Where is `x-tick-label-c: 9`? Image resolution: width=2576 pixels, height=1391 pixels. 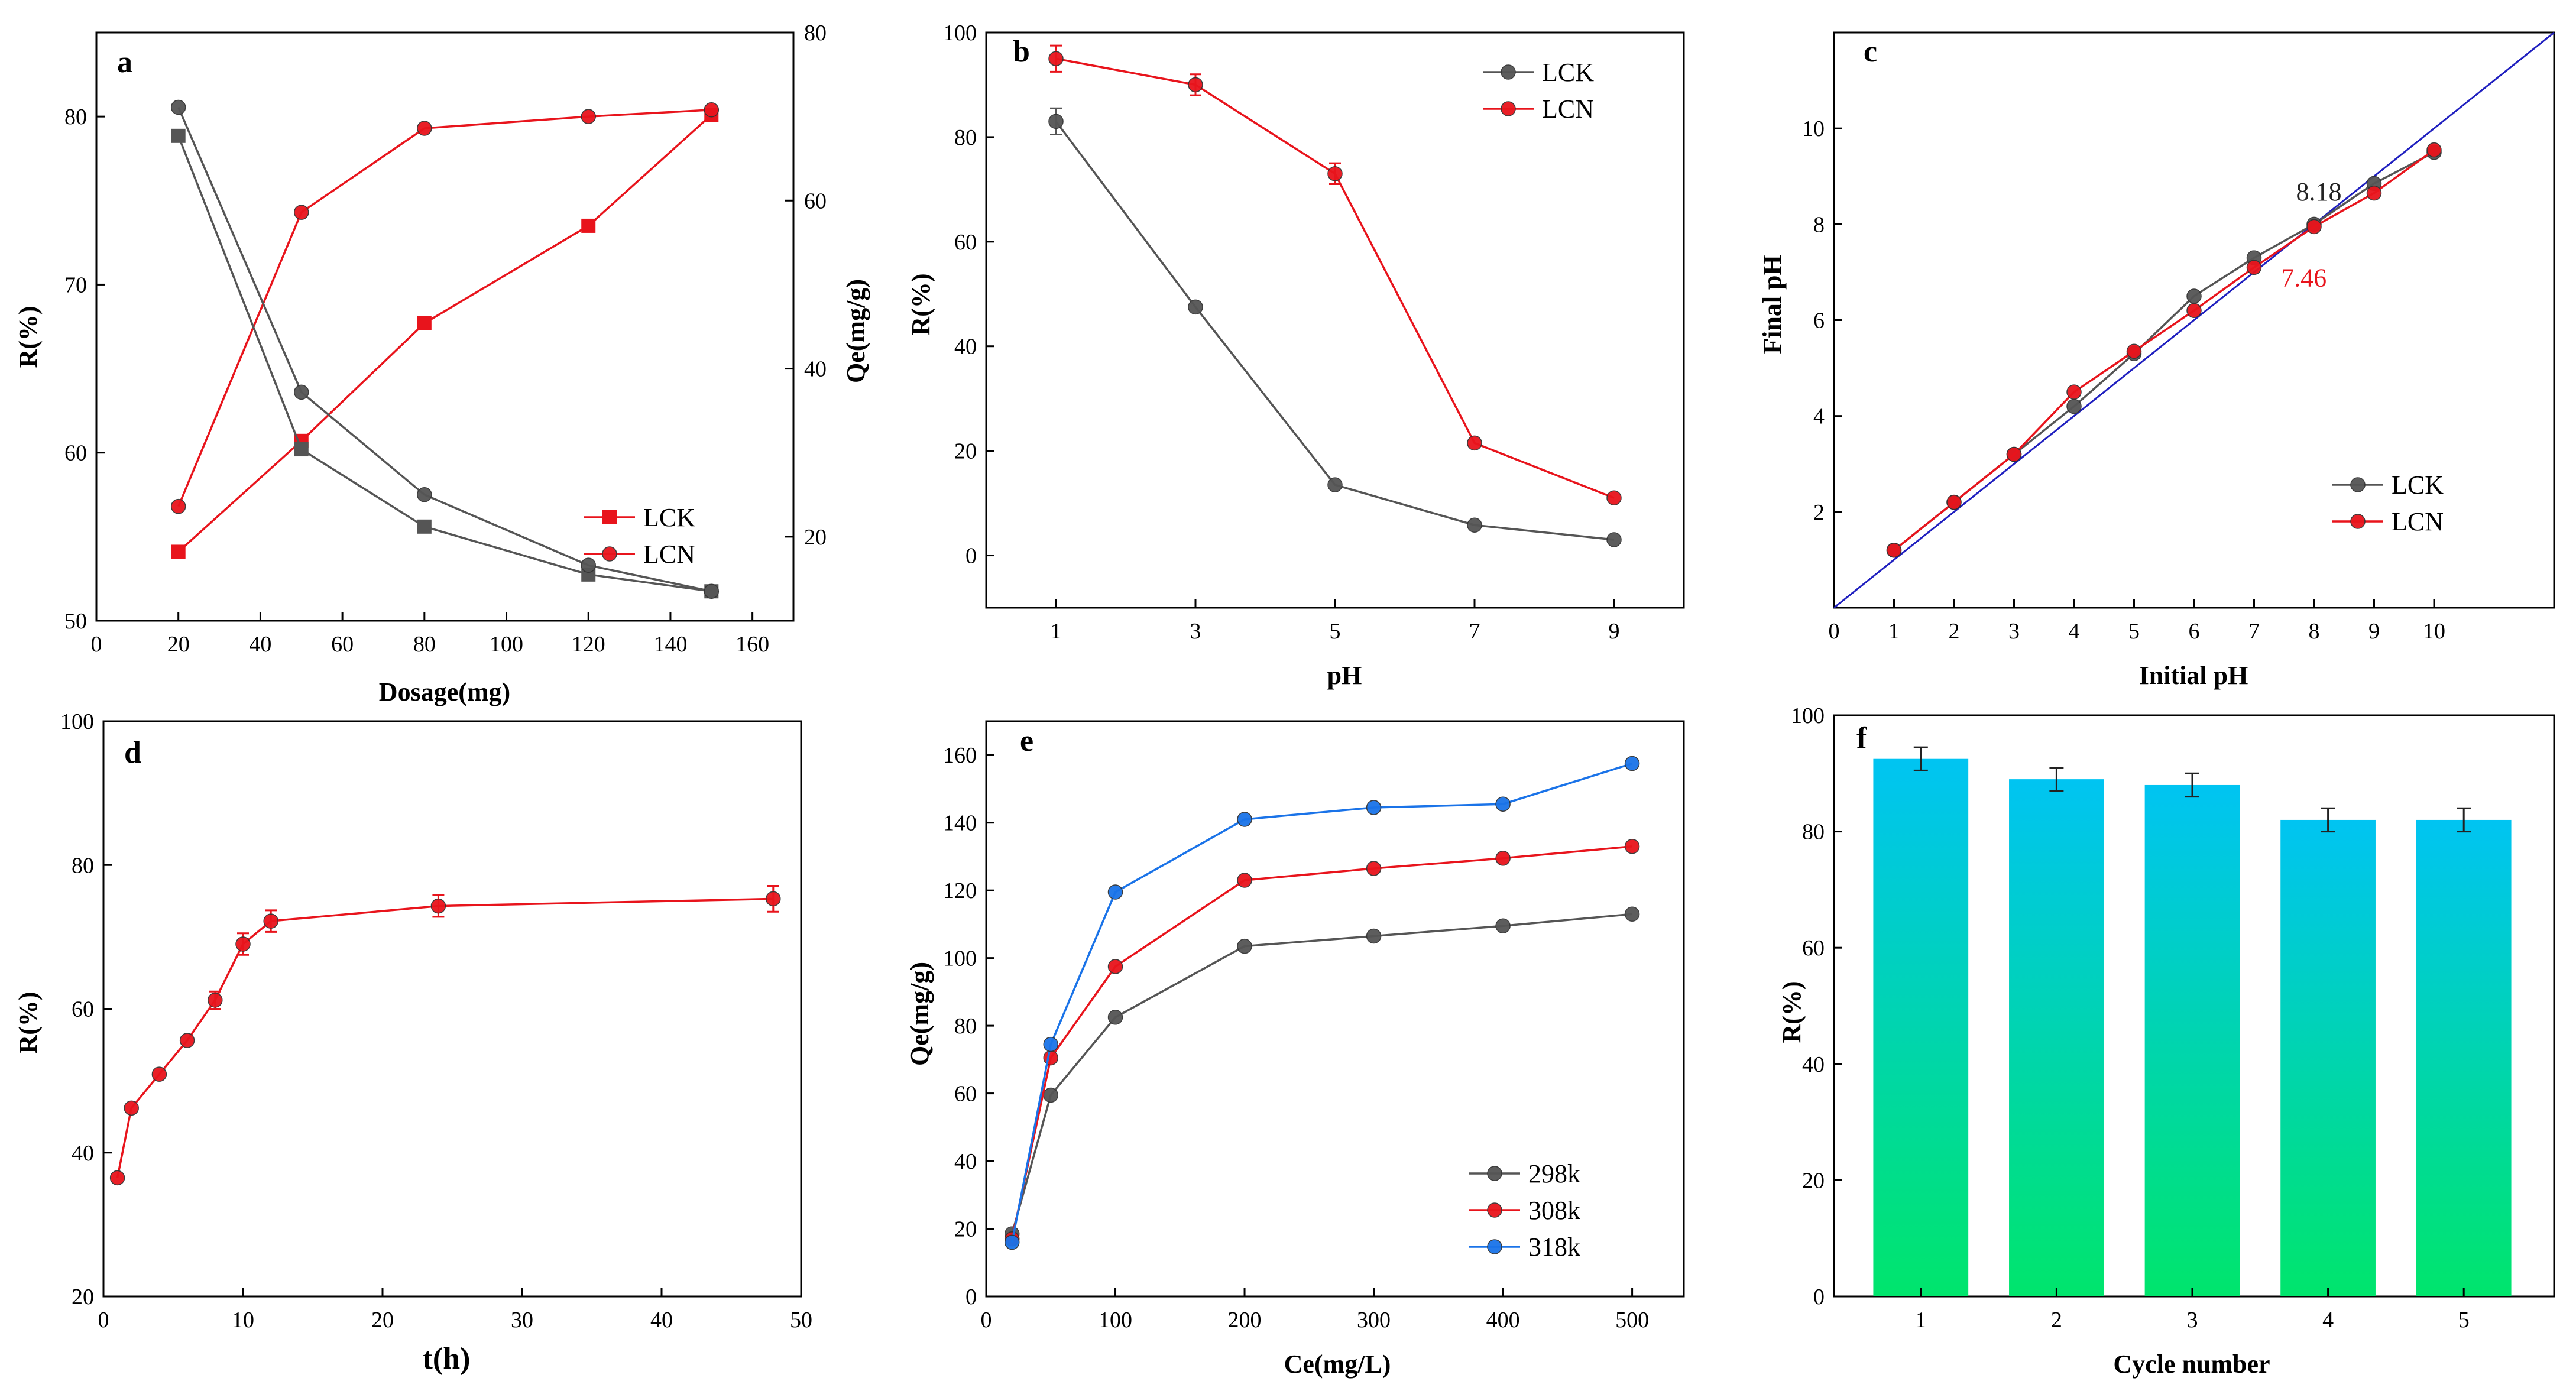 x-tick-label-c: 9 is located at coordinates (2374, 631).